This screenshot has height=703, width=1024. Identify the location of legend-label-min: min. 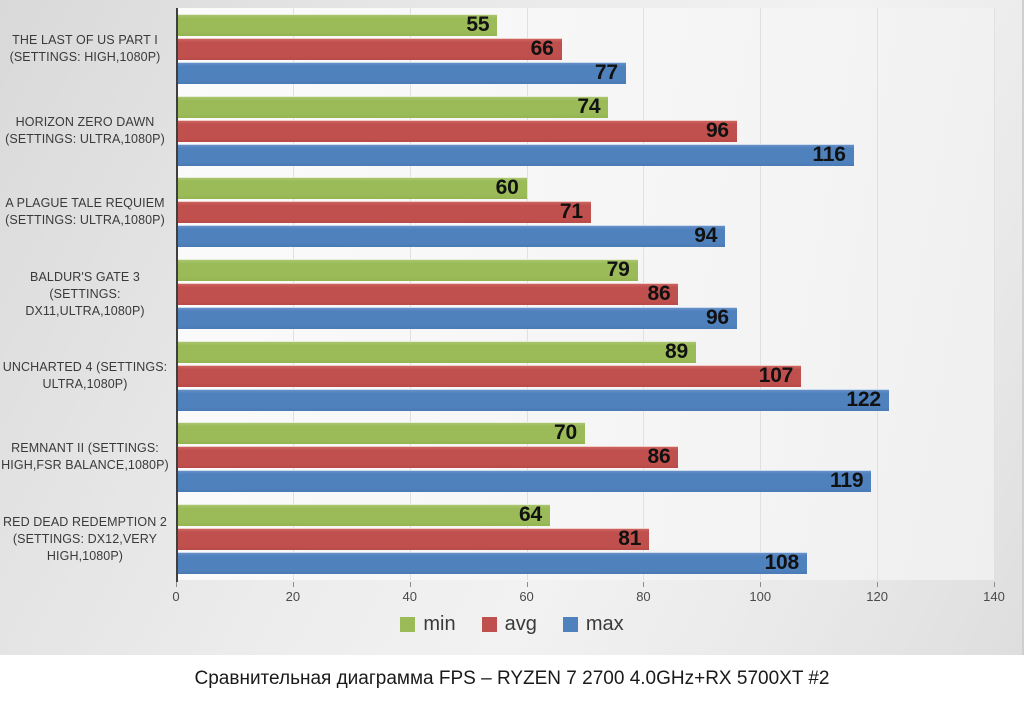
(439, 624).